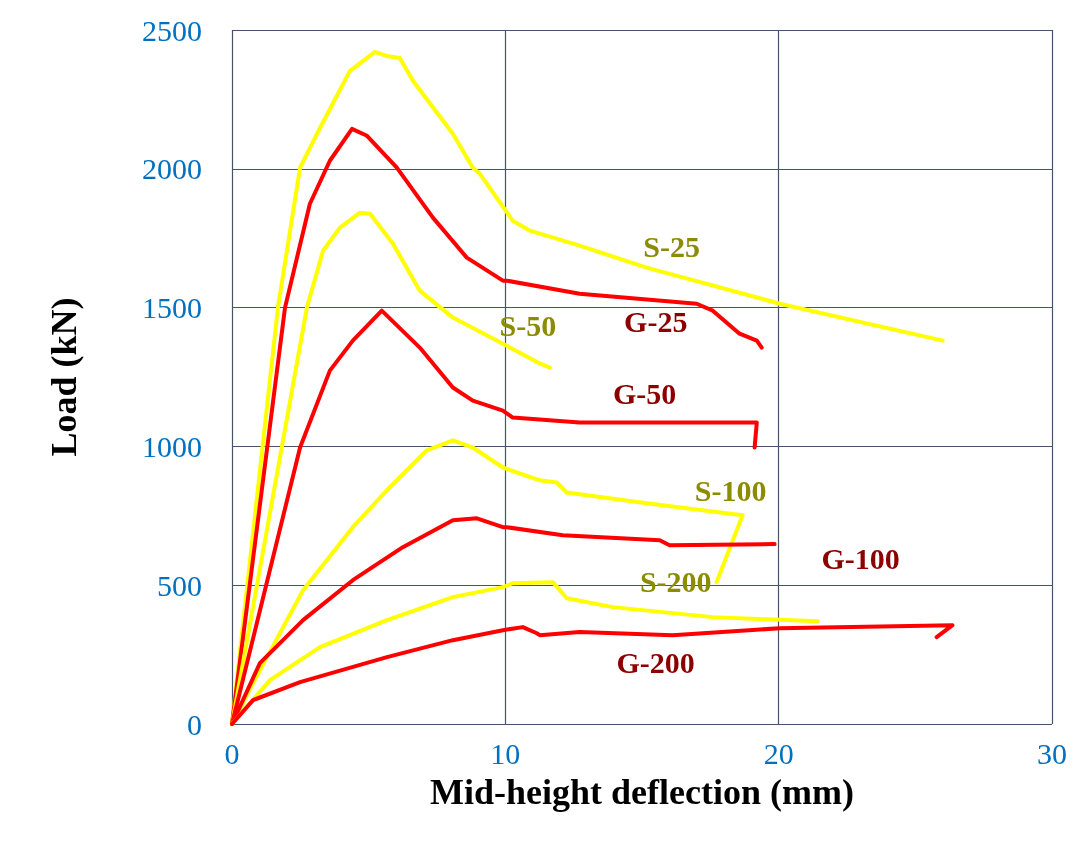 This screenshot has height=842, width=1076. Describe the element at coordinates (179, 585) in the screenshot. I see `y-tick-label: 500` at that location.